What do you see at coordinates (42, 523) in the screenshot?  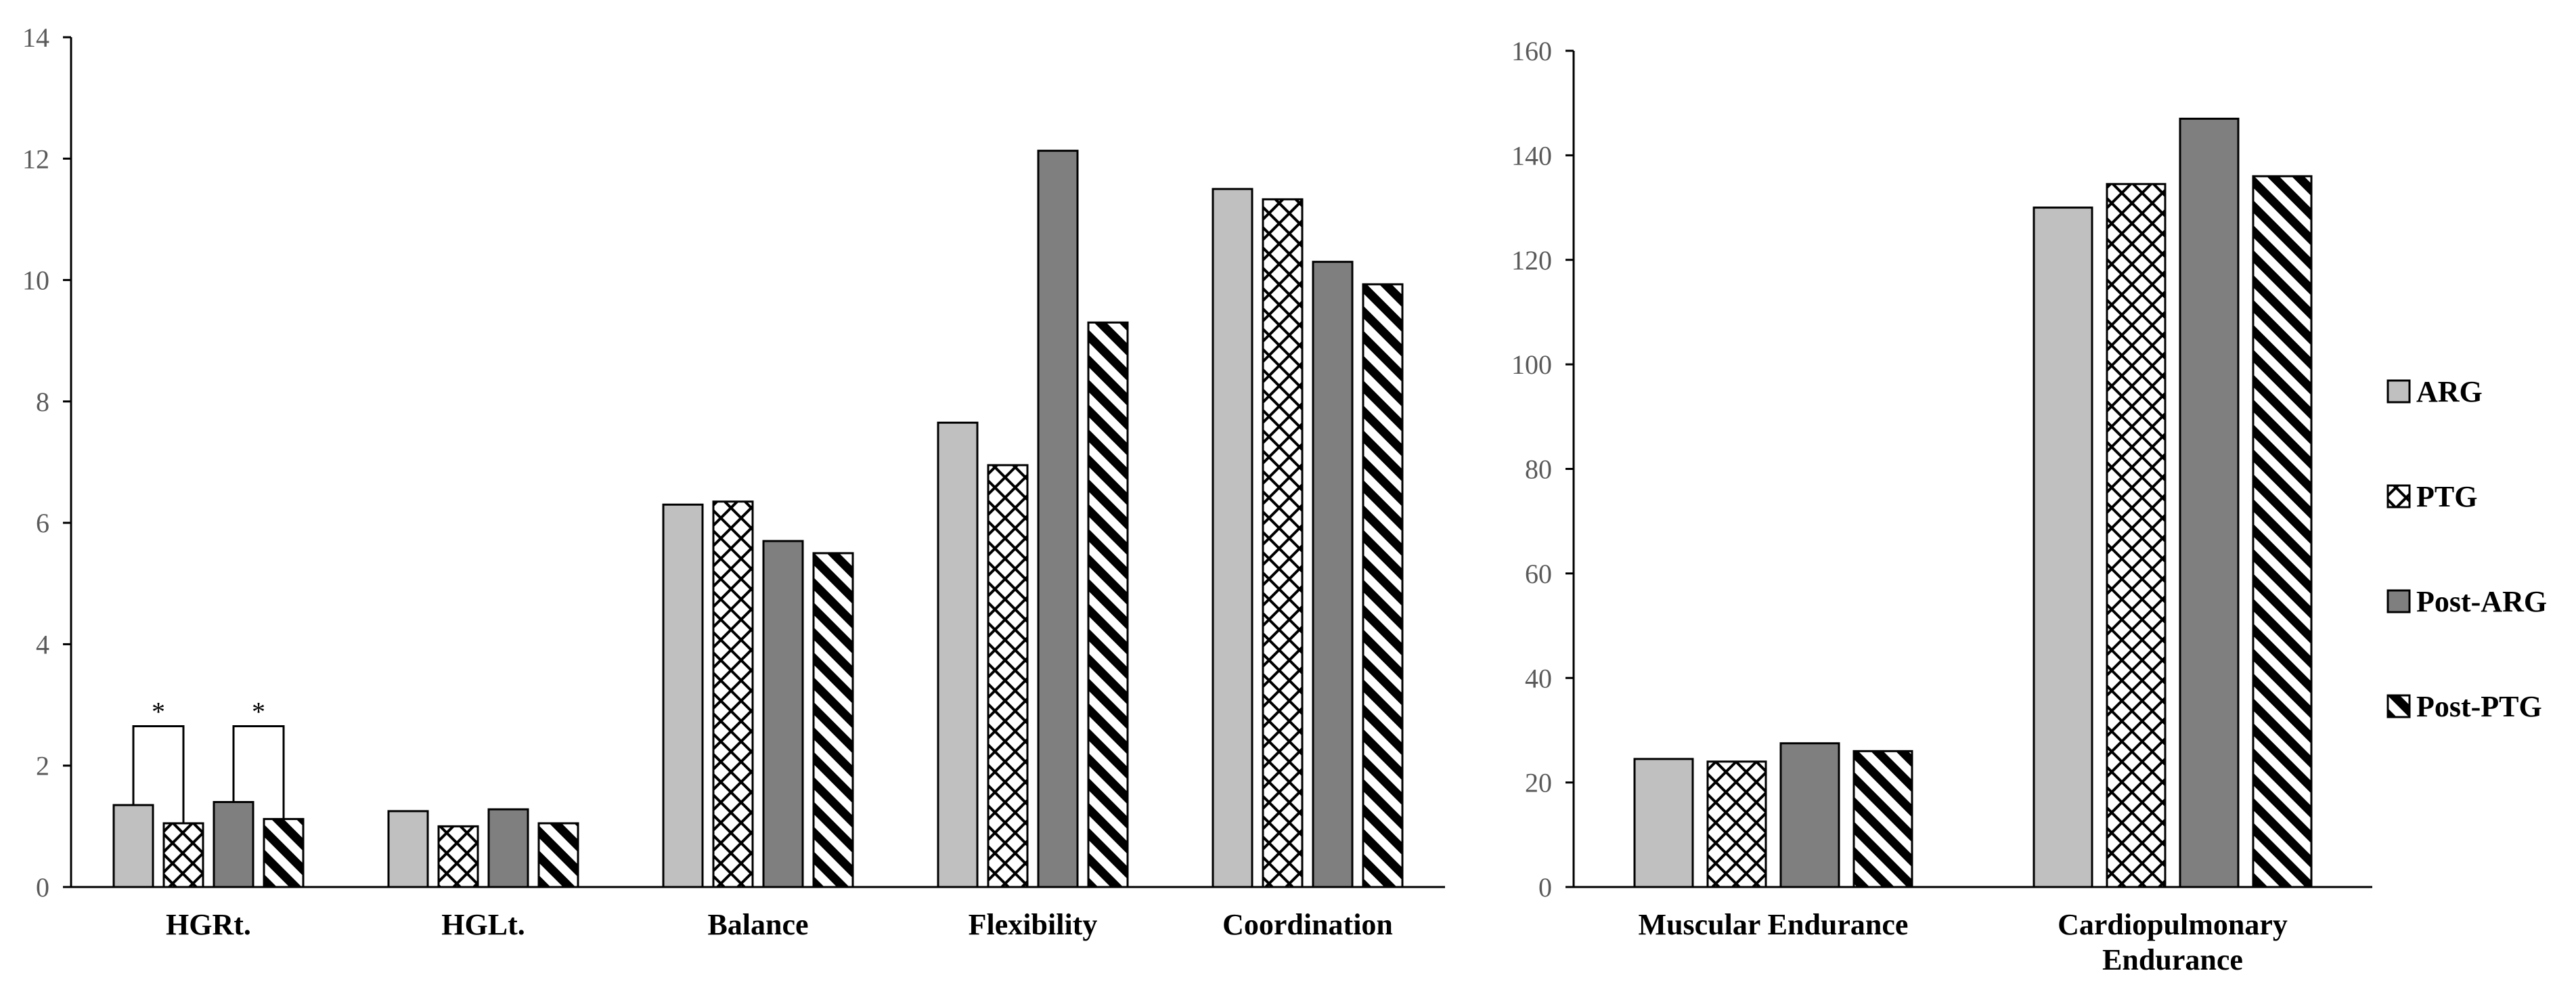 I see `y-tick-label: 6` at bounding box center [42, 523].